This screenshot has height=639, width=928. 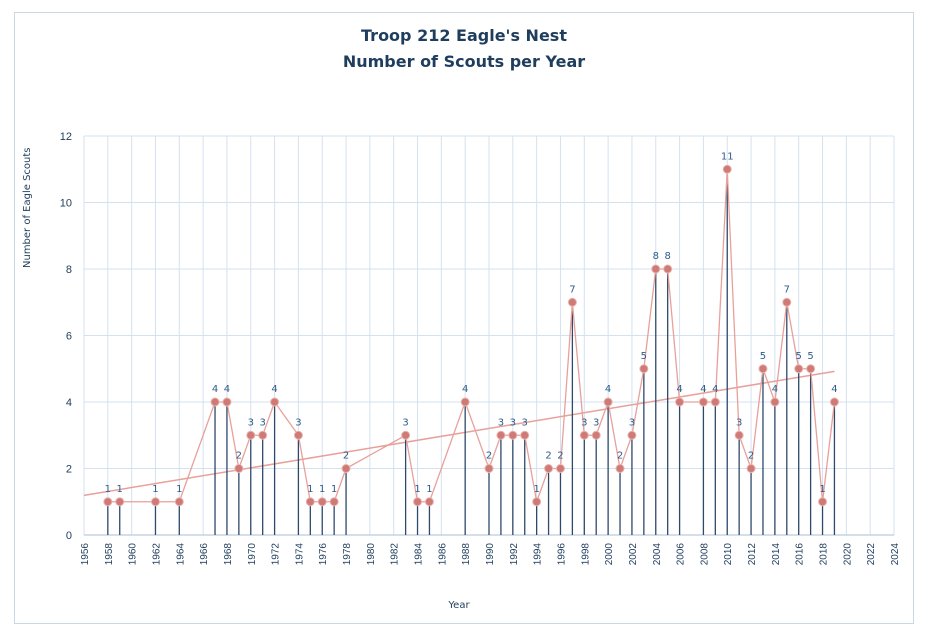 What do you see at coordinates (299, 554) in the screenshot?
I see `x-tick-label: 1974` at bounding box center [299, 554].